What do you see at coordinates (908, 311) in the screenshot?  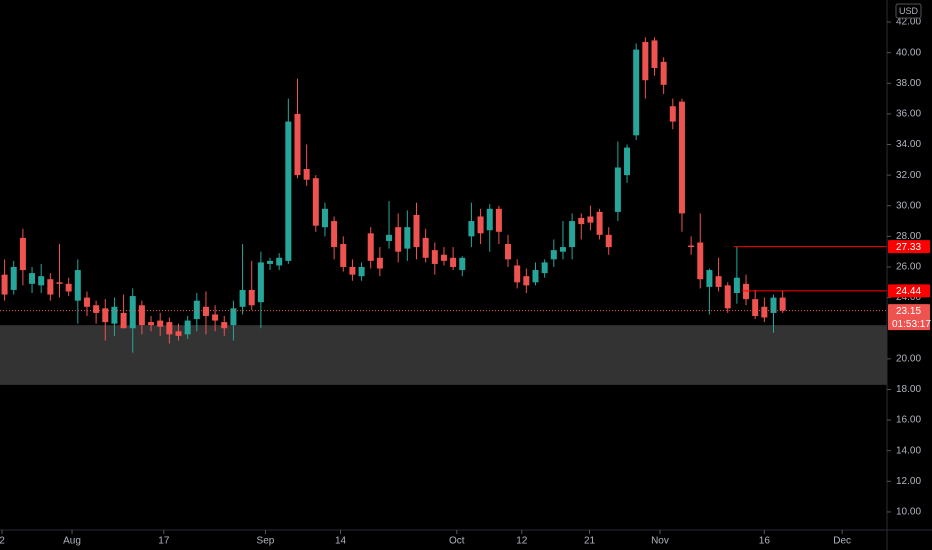 I see `price-badge-label: 23.15` at bounding box center [908, 311].